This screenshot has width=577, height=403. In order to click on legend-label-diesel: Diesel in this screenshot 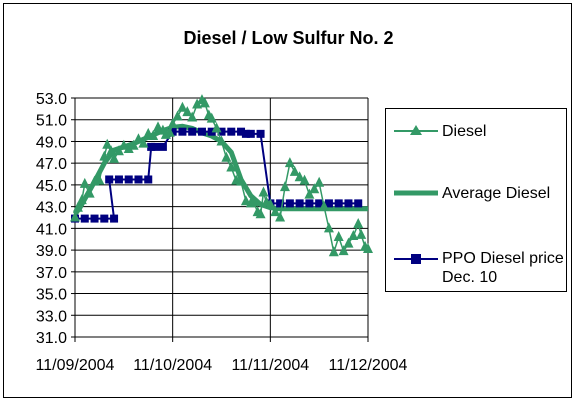, I will do `click(464, 131)`.